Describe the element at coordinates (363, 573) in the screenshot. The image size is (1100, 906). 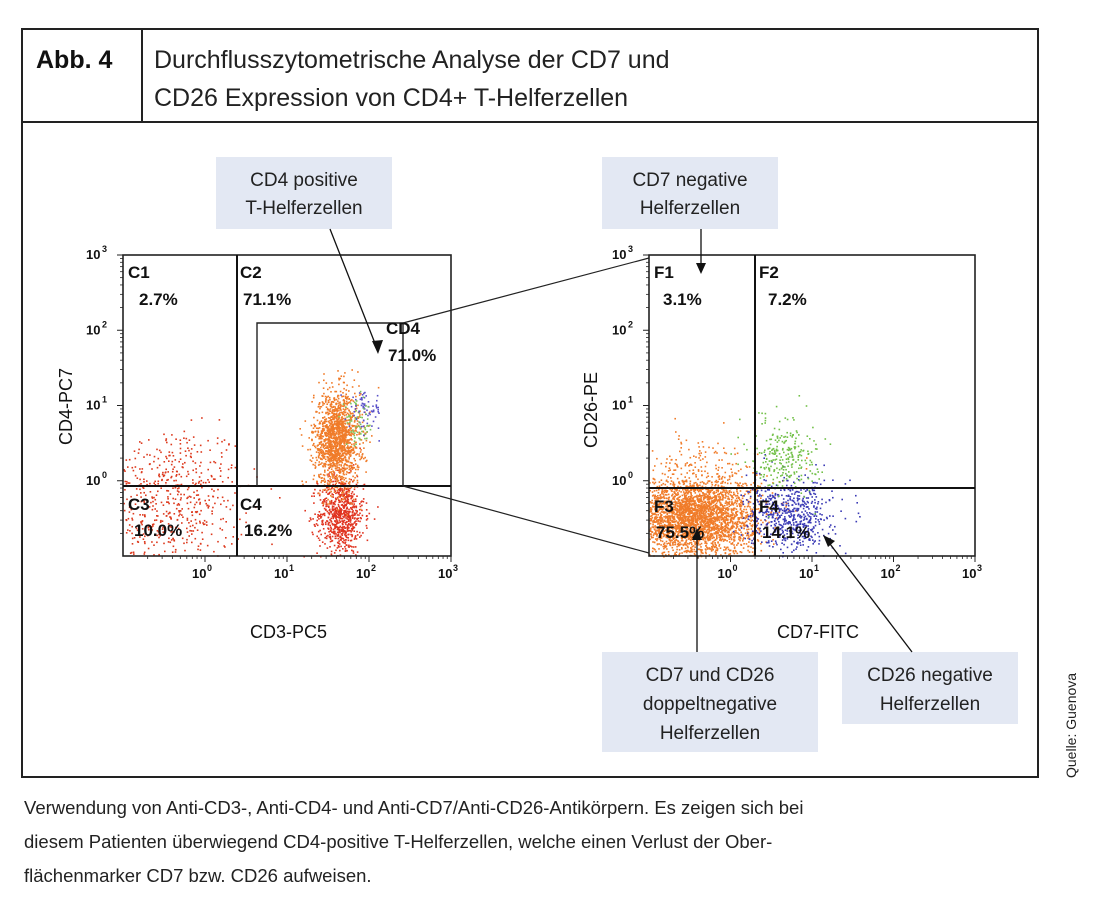
I see `x-tick-label: 10` at that location.